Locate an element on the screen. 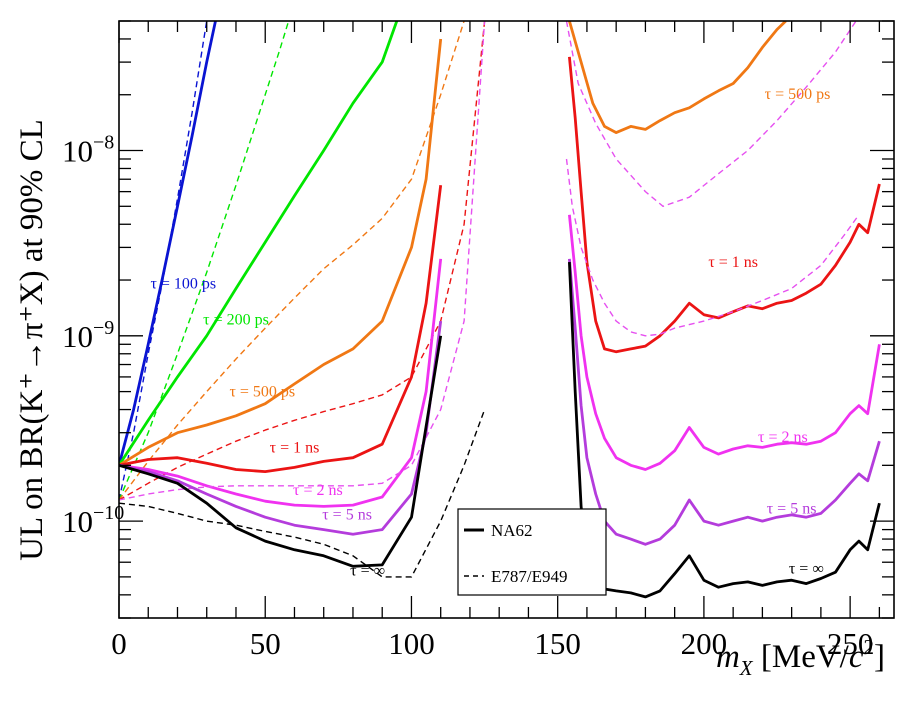 The image size is (915, 709). legend-entry-e787-e949: E787/E949 is located at coordinates (529, 576).